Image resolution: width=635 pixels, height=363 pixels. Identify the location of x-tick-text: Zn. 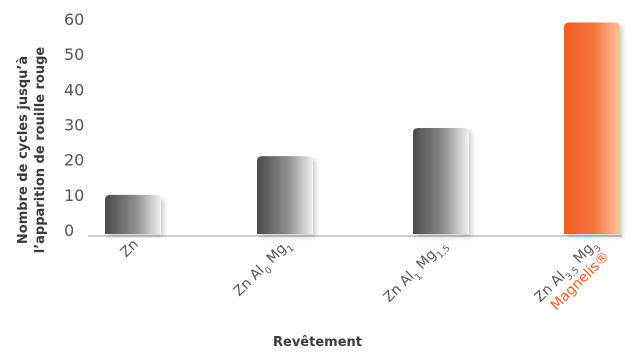
(129, 249).